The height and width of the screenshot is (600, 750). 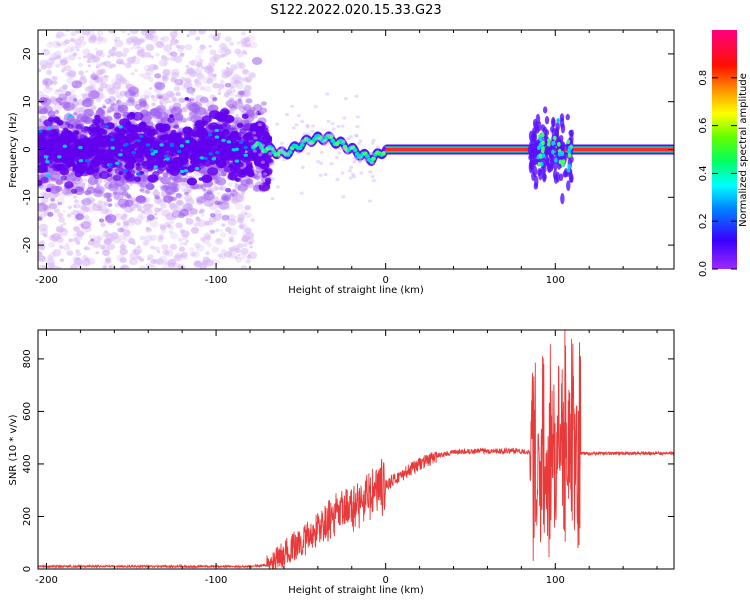 I want to click on colorbar-tick-label: 0.6, so click(x=703, y=126).